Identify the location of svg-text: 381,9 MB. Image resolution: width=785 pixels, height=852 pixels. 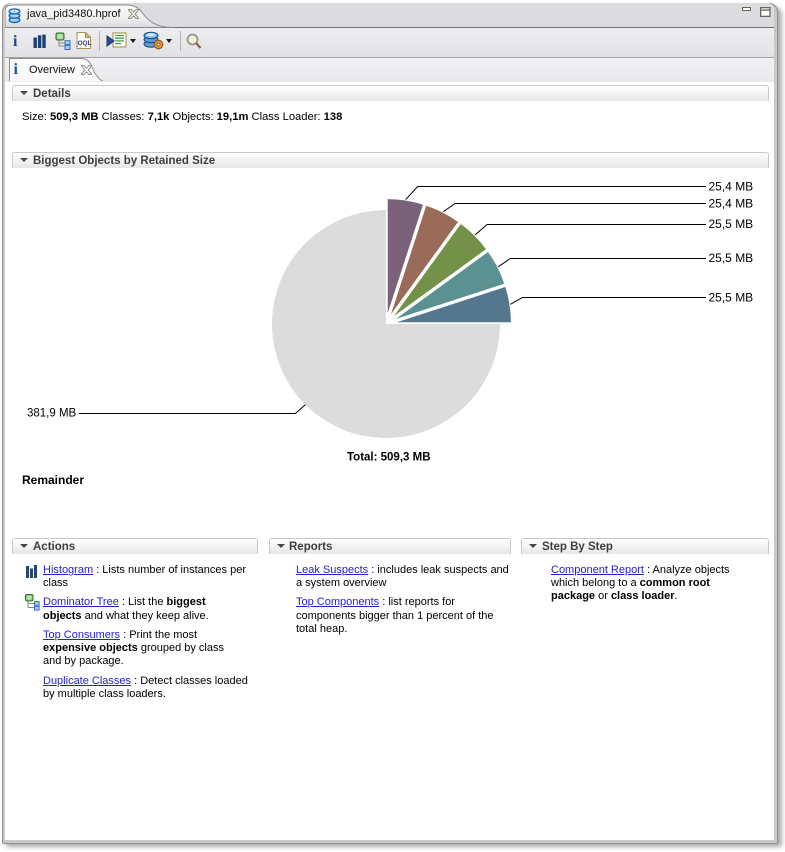
(52, 414).